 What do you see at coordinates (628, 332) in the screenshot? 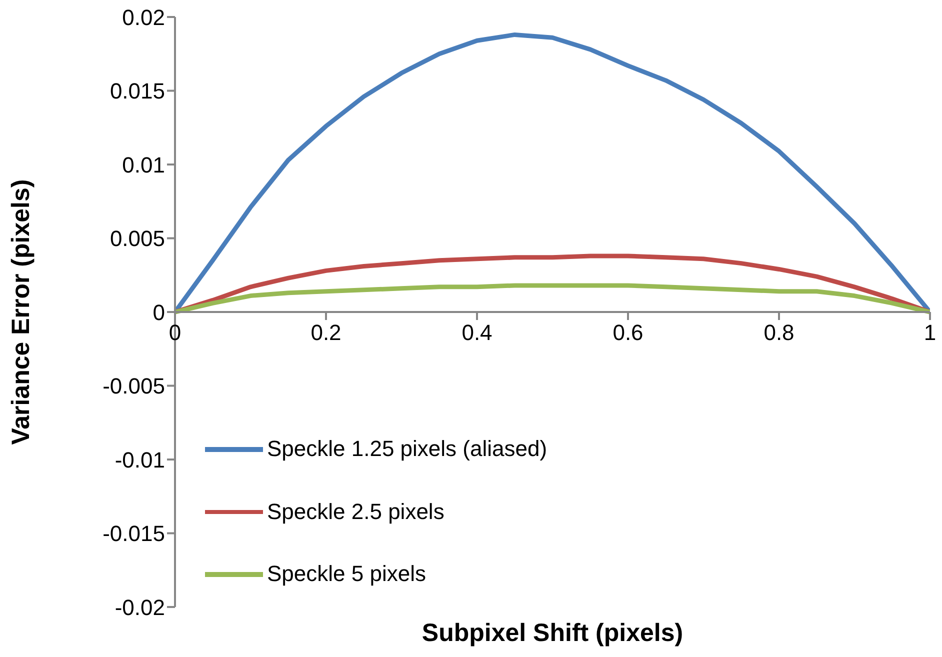
I see `x-tick-label: 0.6` at bounding box center [628, 332].